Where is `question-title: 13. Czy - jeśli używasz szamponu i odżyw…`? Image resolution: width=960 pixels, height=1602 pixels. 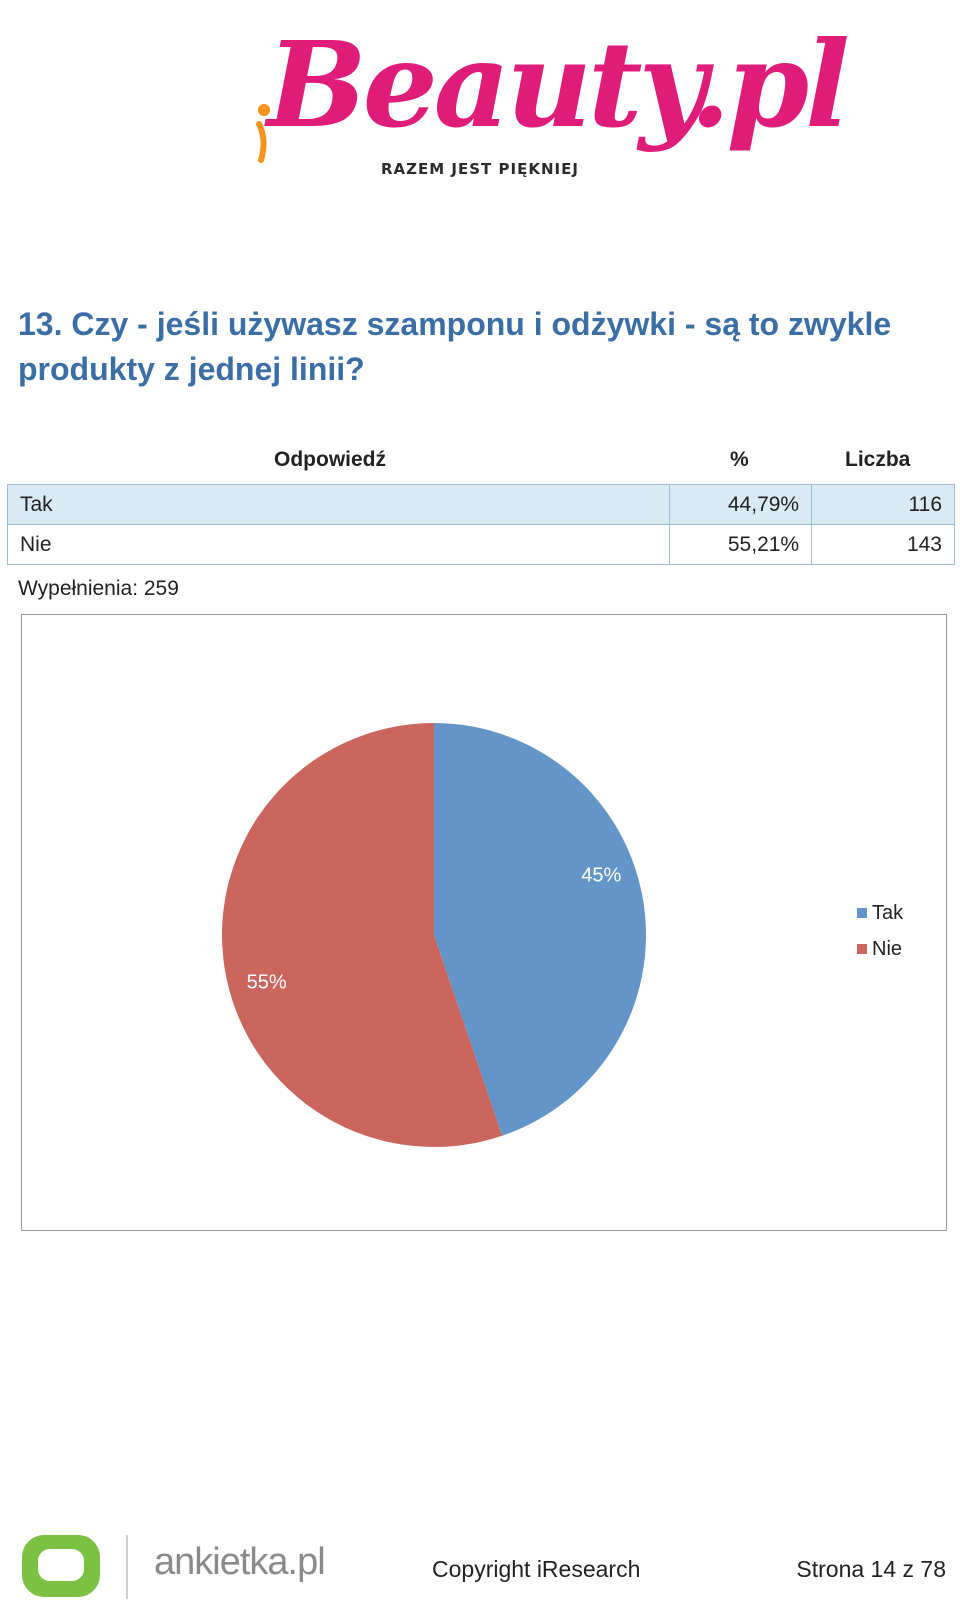 question-title: 13. Czy - jeśli używasz szamponu i odżyw… is located at coordinates (455, 346).